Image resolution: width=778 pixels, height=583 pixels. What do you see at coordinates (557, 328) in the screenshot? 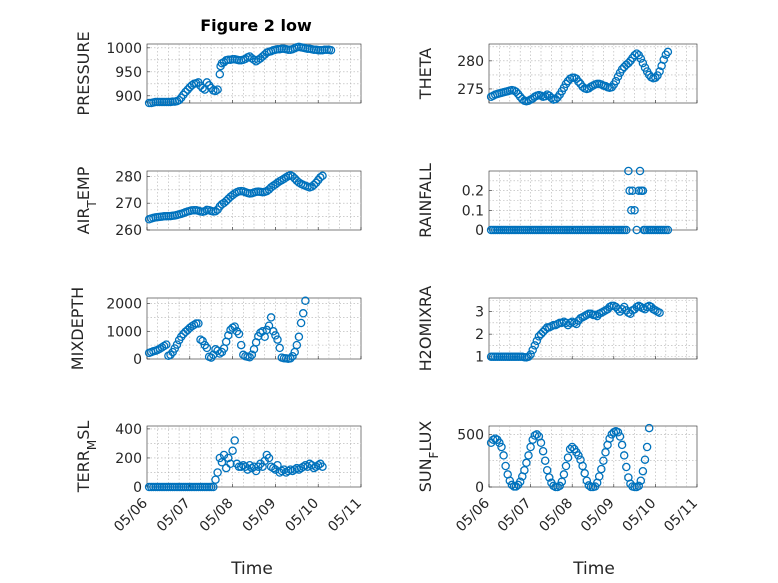
I see `panel-h2omixra: 1 2 3 H2OMIXRA` at bounding box center [557, 328].